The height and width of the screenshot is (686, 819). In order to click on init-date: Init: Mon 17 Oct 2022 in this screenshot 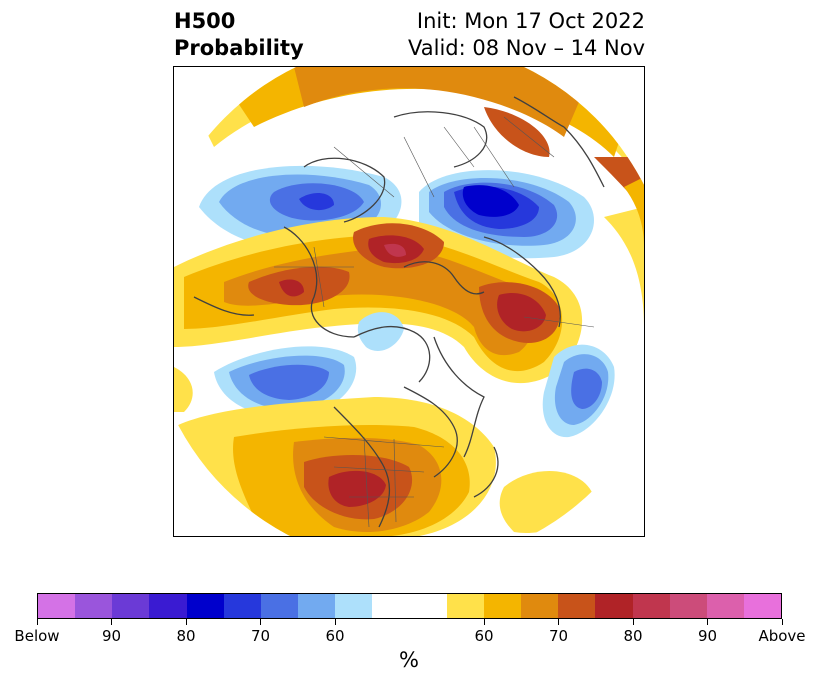, I will do `click(530, 21)`.